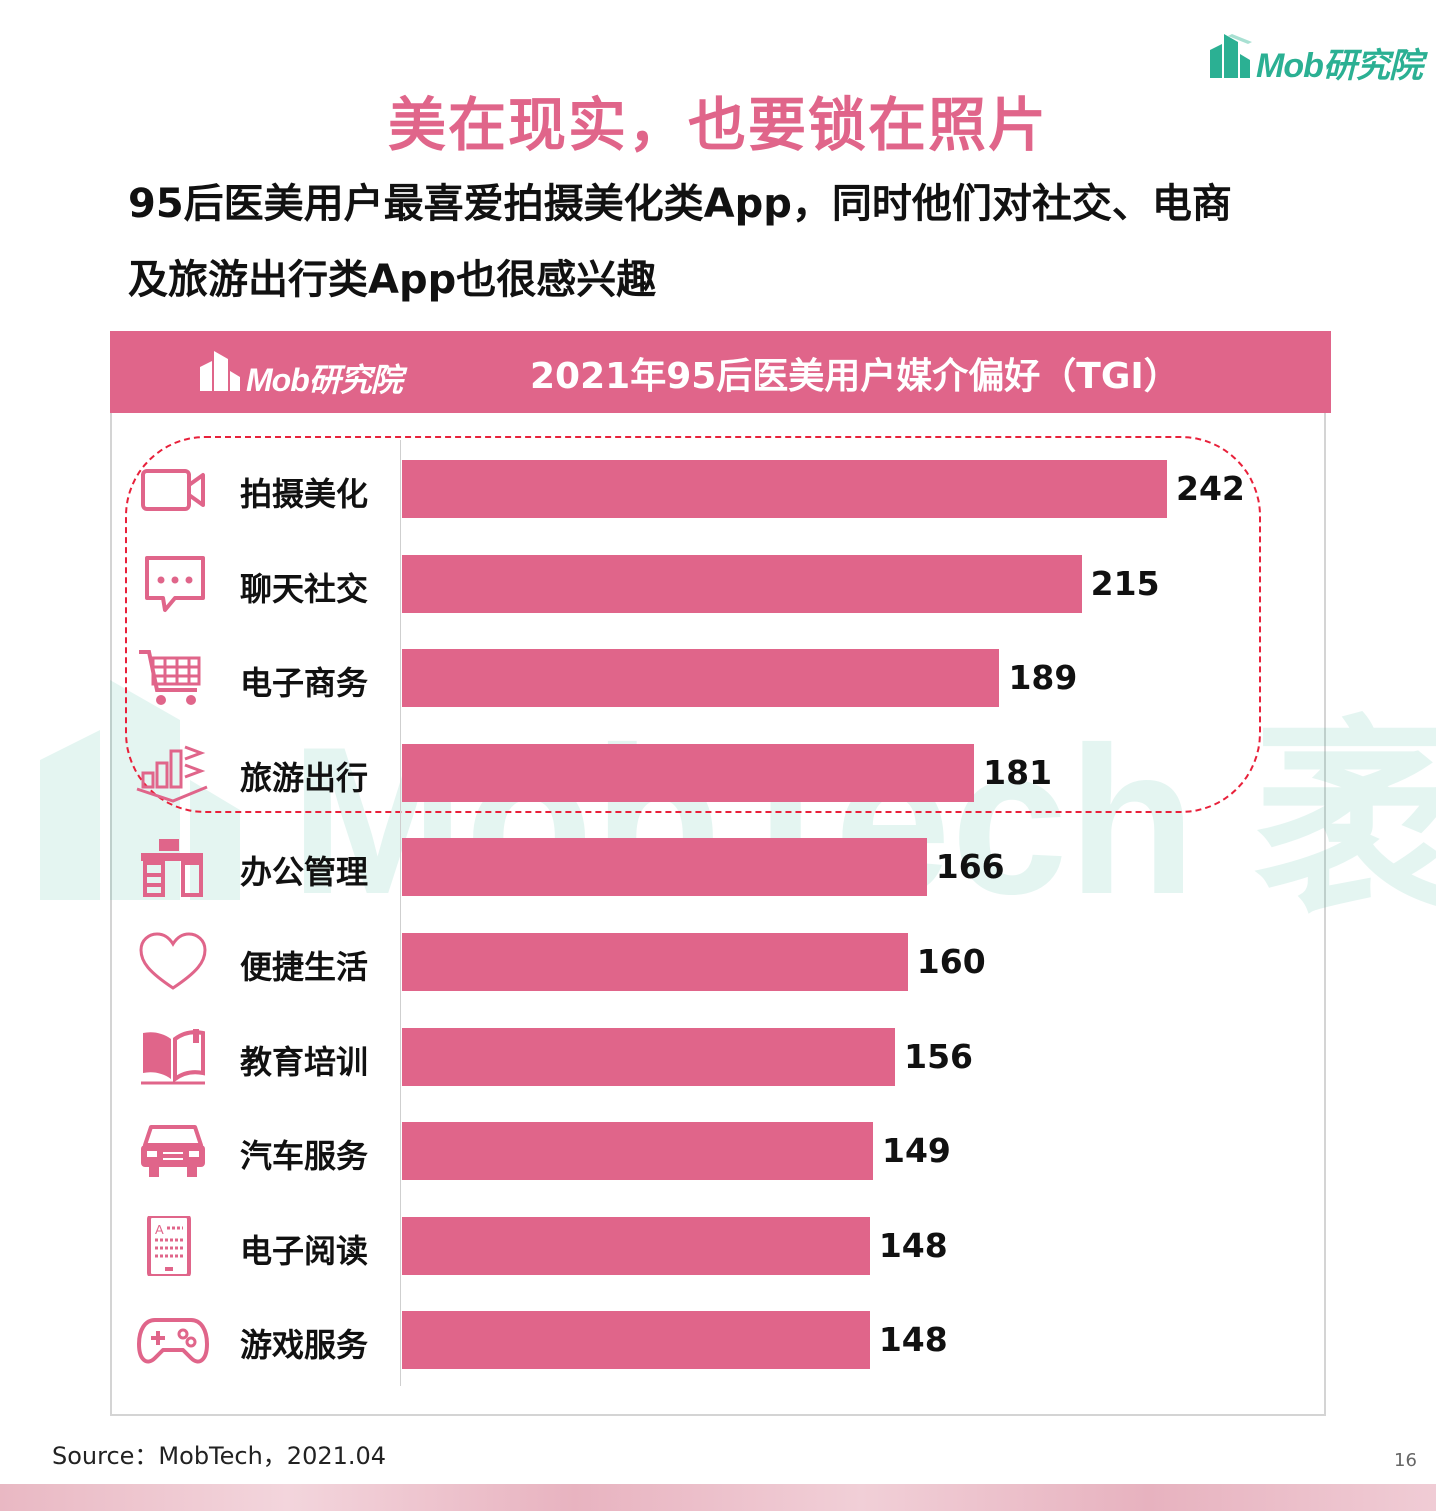 The image size is (1436, 1511). What do you see at coordinates (173, 489) in the screenshot?
I see `video-camera-icon` at bounding box center [173, 489].